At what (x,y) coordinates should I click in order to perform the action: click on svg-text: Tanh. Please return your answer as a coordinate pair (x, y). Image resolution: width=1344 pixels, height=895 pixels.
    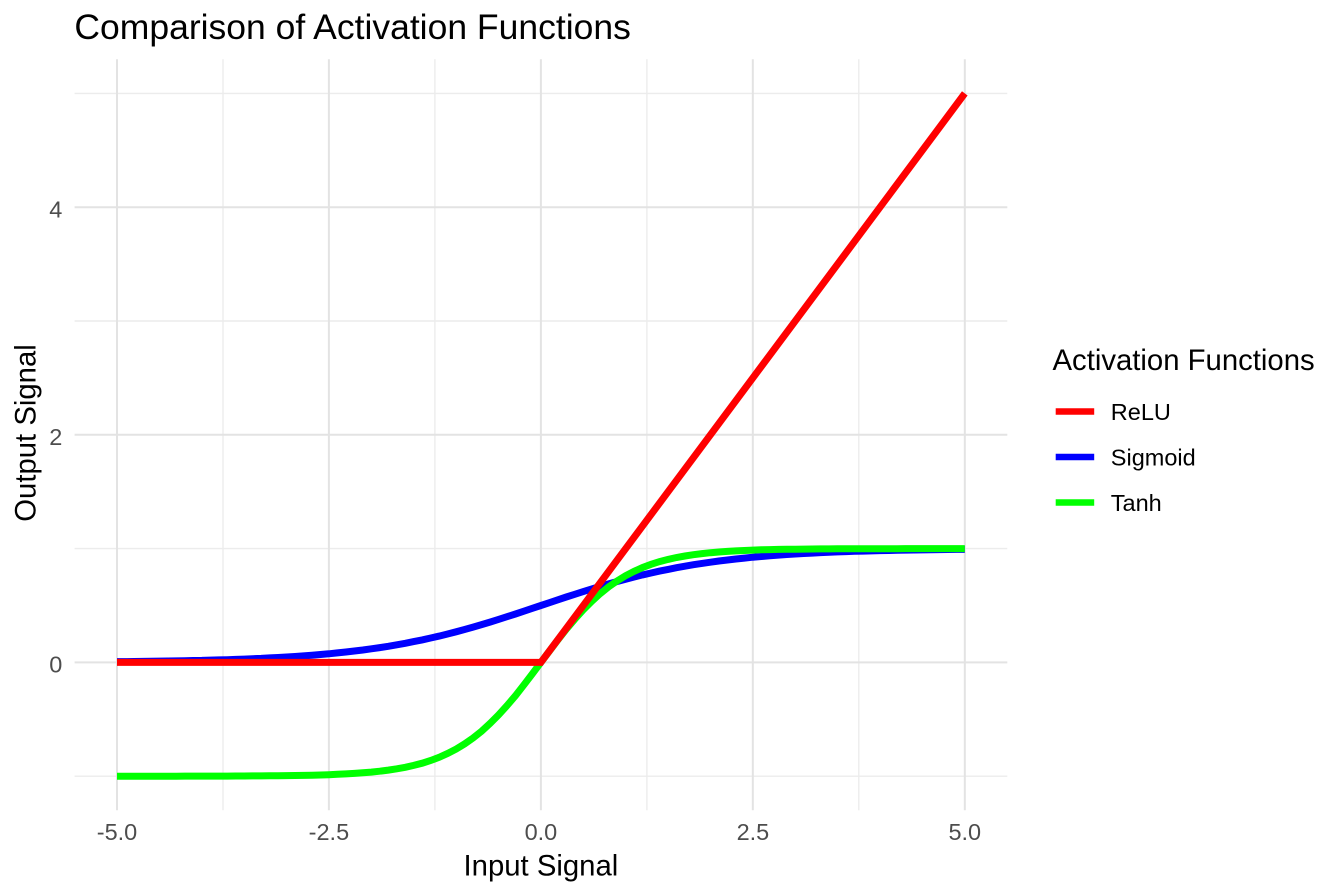
    Looking at the image, I should click on (1136, 503).